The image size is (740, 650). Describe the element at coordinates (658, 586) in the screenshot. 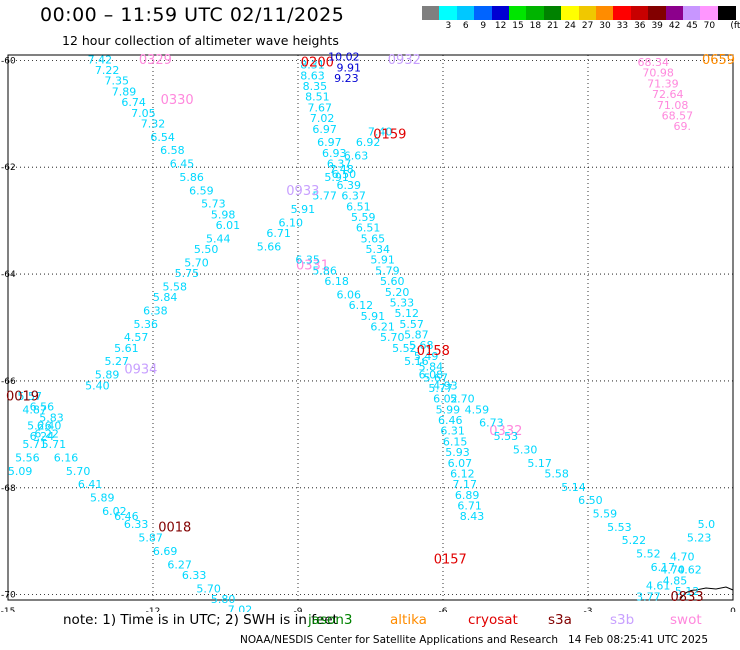

I see `wave-height-value: 4.61` at that location.